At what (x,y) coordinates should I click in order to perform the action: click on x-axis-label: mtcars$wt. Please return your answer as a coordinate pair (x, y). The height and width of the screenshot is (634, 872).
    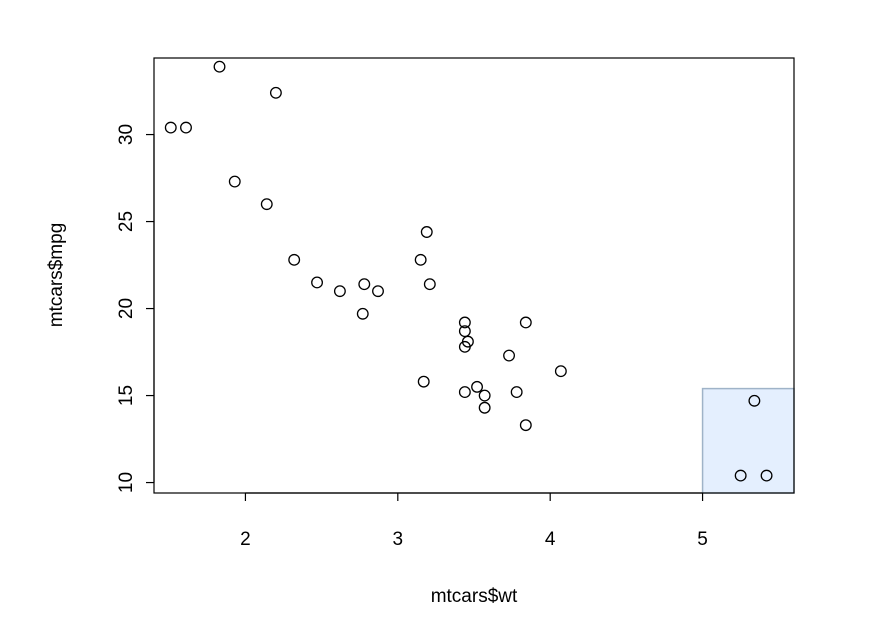
    Looking at the image, I should click on (474, 596).